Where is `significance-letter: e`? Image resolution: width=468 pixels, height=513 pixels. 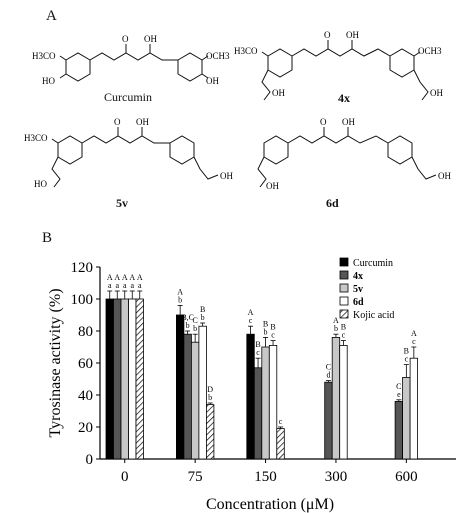
significance-letter: e is located at coordinates (399, 394).